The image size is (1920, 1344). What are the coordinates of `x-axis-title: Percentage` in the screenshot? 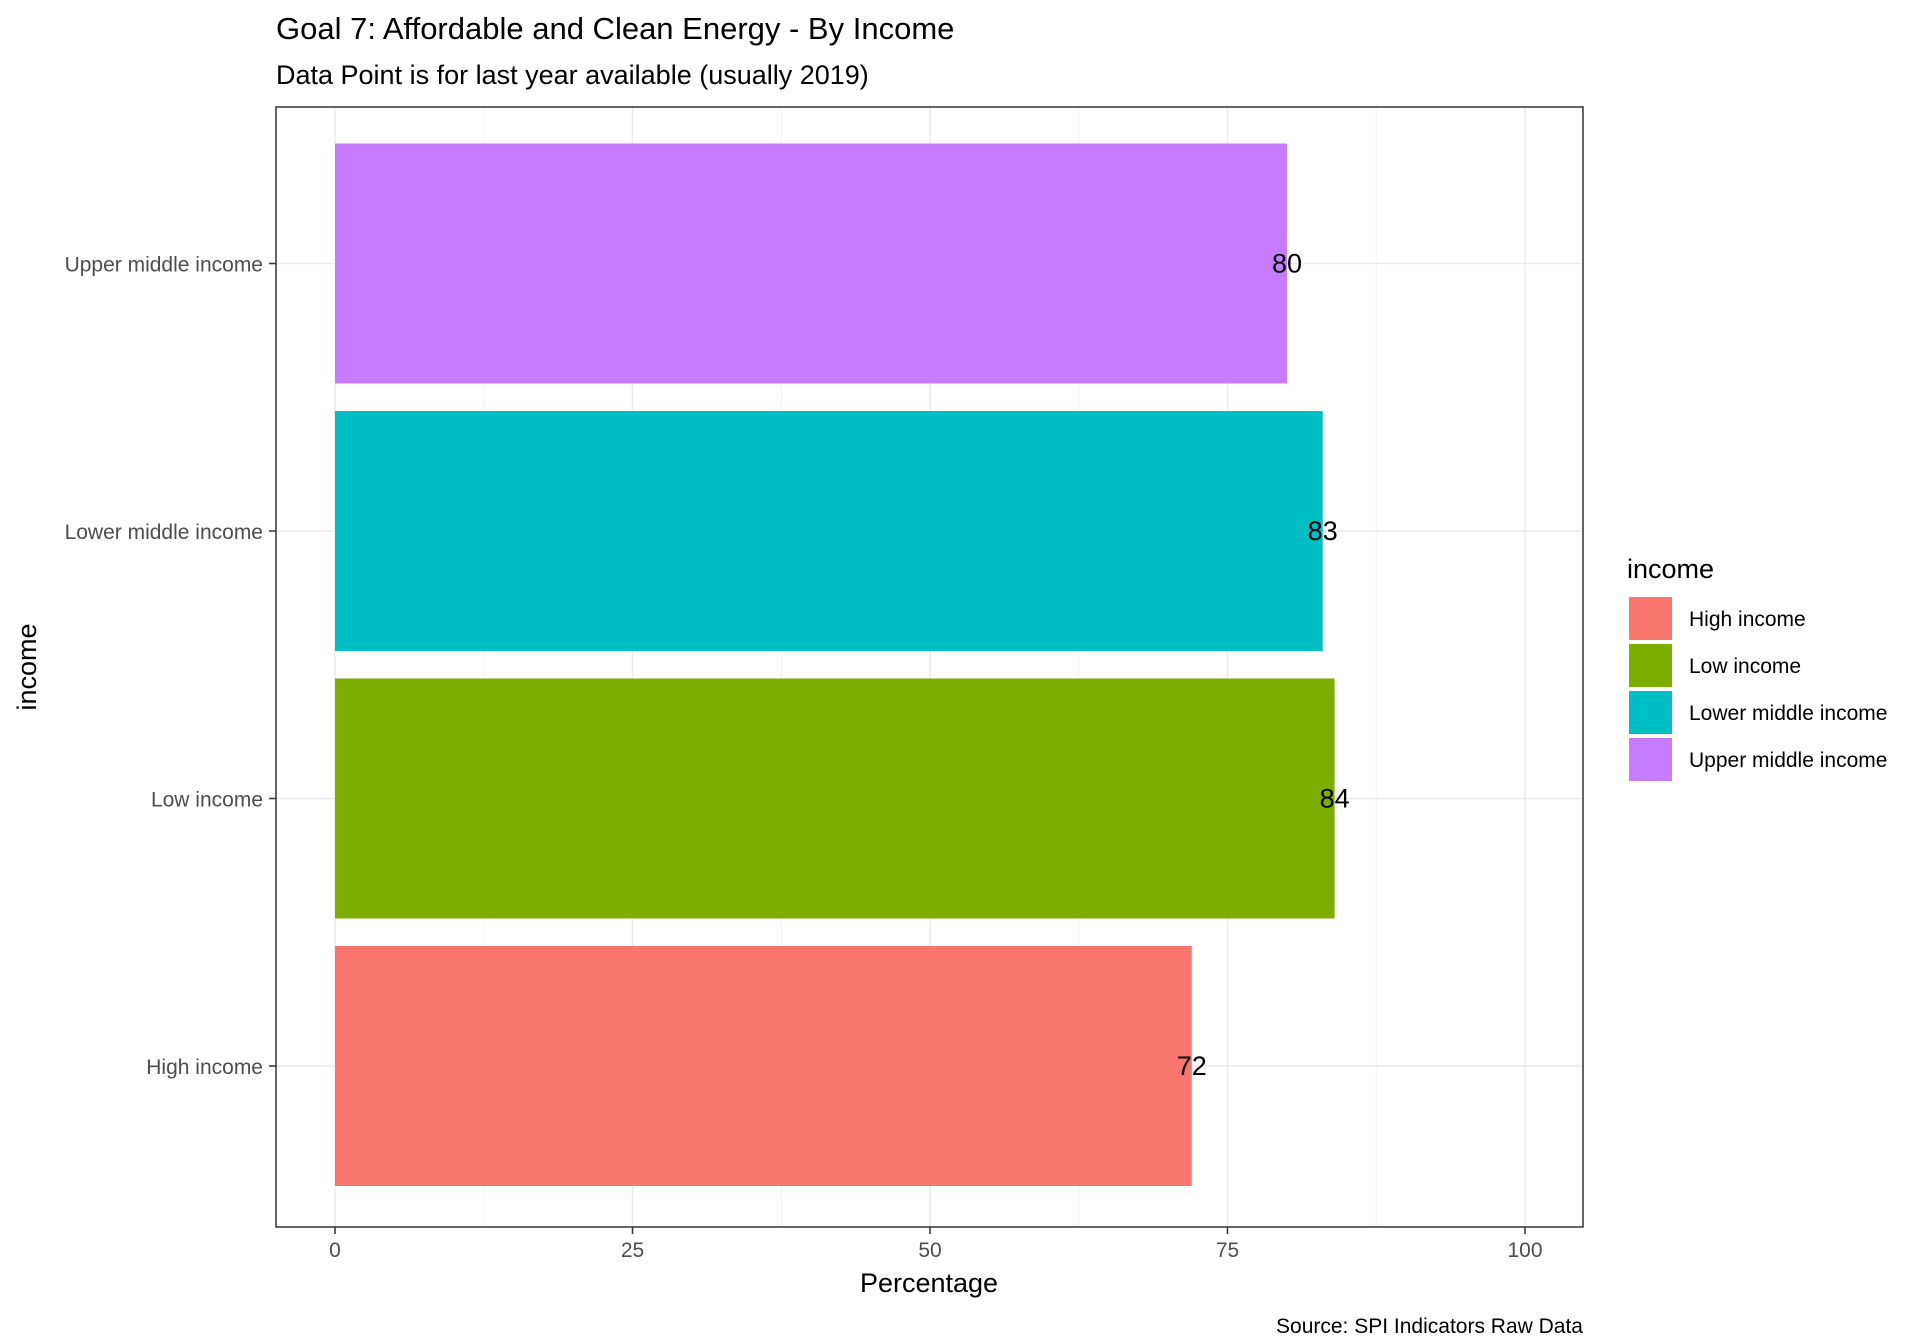 It's located at (929, 1283).